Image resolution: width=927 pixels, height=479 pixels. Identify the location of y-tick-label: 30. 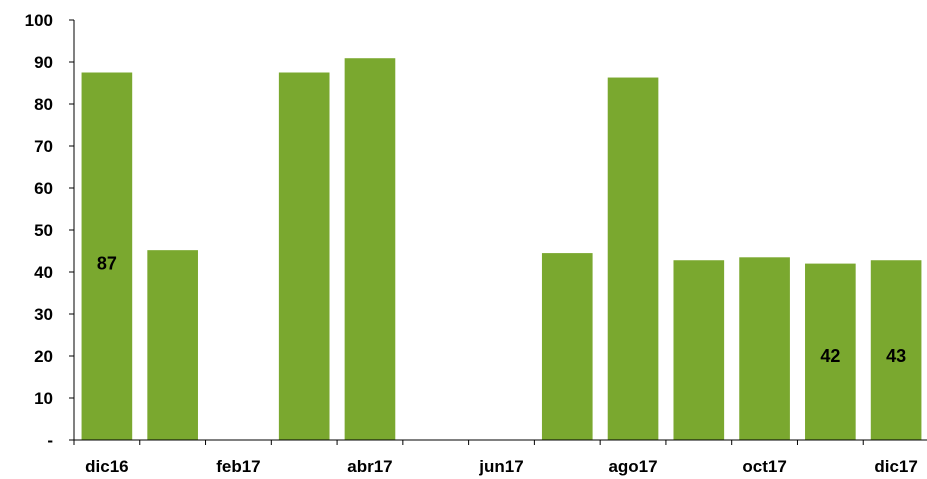
(43, 314).